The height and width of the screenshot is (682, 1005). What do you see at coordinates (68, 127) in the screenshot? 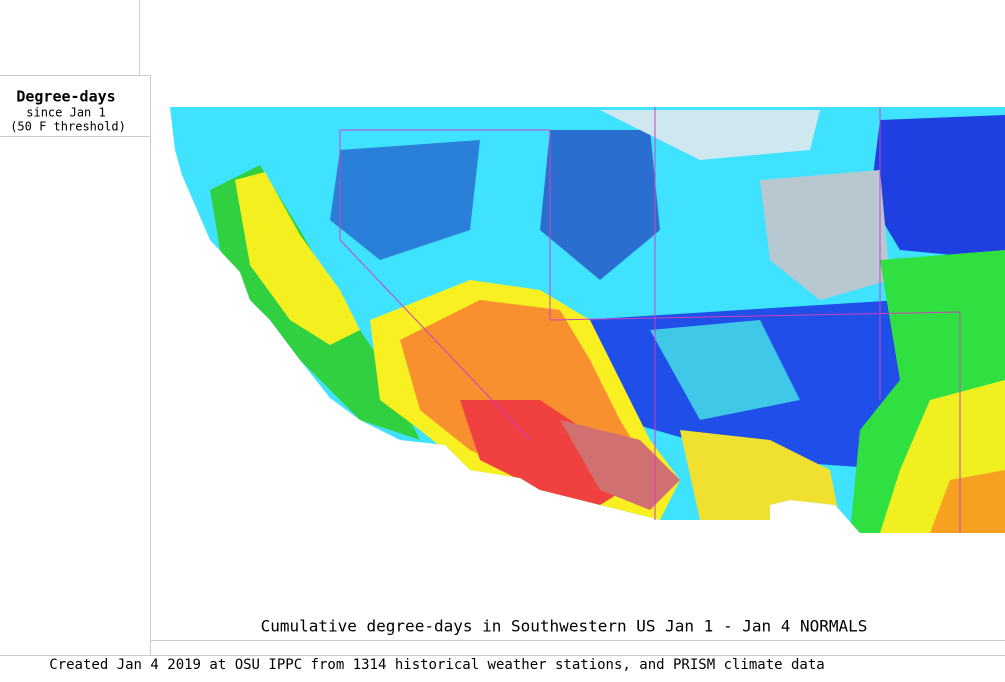
I see `legend-threshold: (50 F threshold)` at bounding box center [68, 127].